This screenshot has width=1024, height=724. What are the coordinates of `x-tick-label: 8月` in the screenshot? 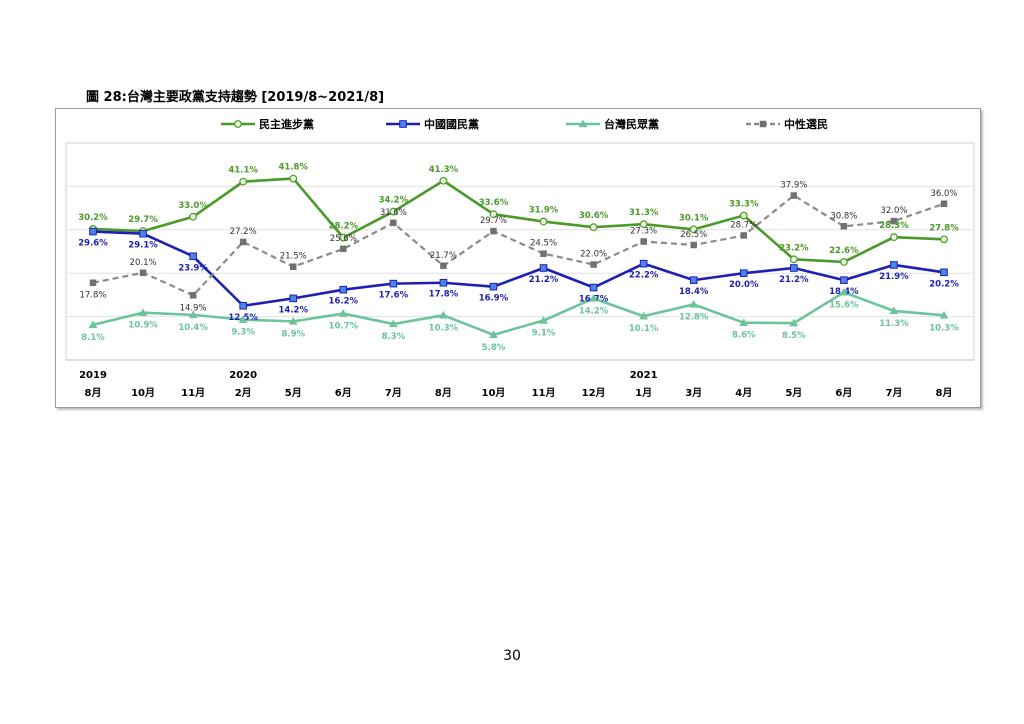 It's located at (93, 393).